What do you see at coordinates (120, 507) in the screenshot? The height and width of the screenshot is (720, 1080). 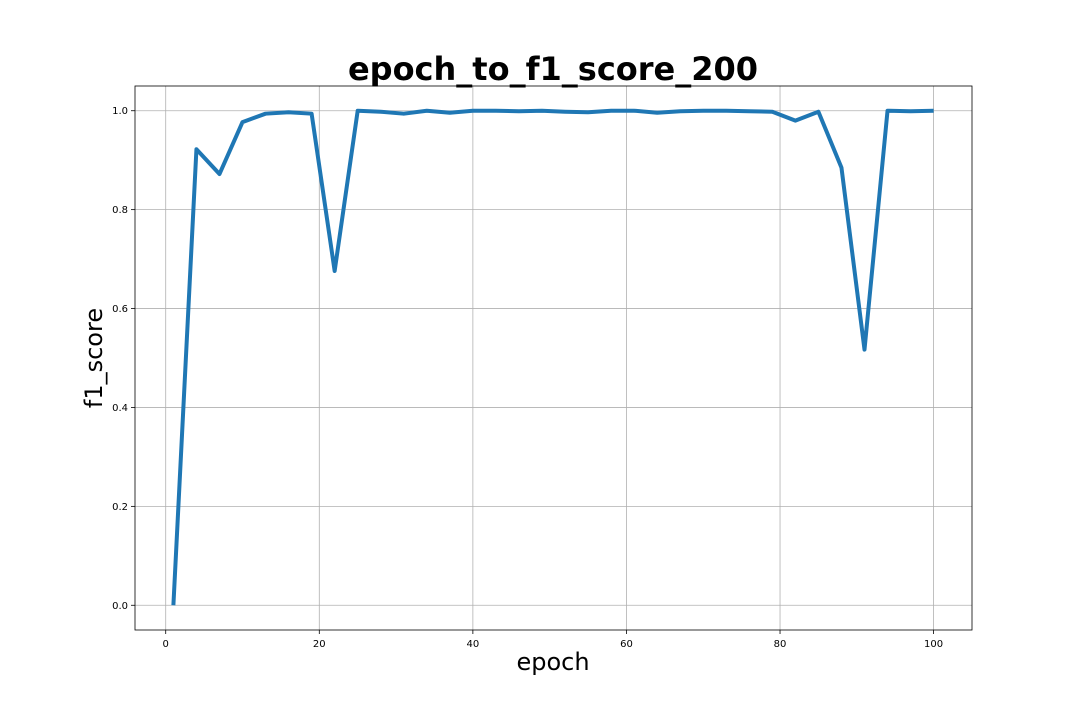 I see `y-tick-label: 0.2` at bounding box center [120, 507].